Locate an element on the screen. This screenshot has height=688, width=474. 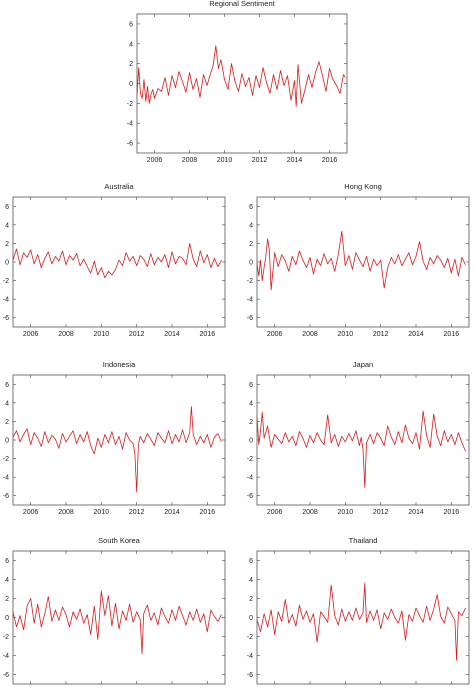
indonesia-xtick-label: 2008 is located at coordinates (66, 512).